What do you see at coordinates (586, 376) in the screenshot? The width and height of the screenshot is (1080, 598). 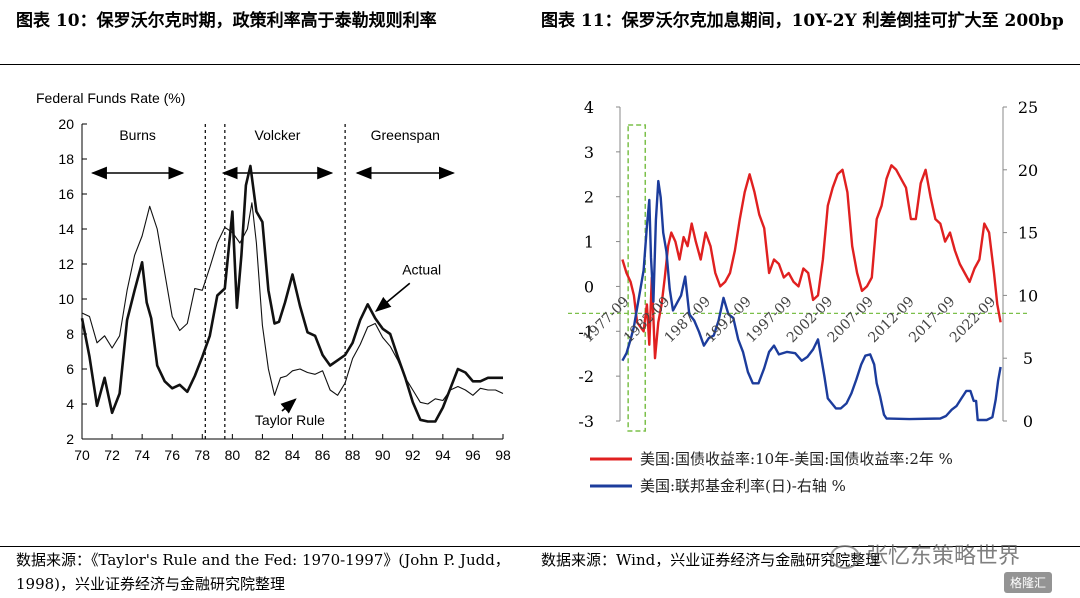 I see `left-tick-label: -2` at bounding box center [586, 376].